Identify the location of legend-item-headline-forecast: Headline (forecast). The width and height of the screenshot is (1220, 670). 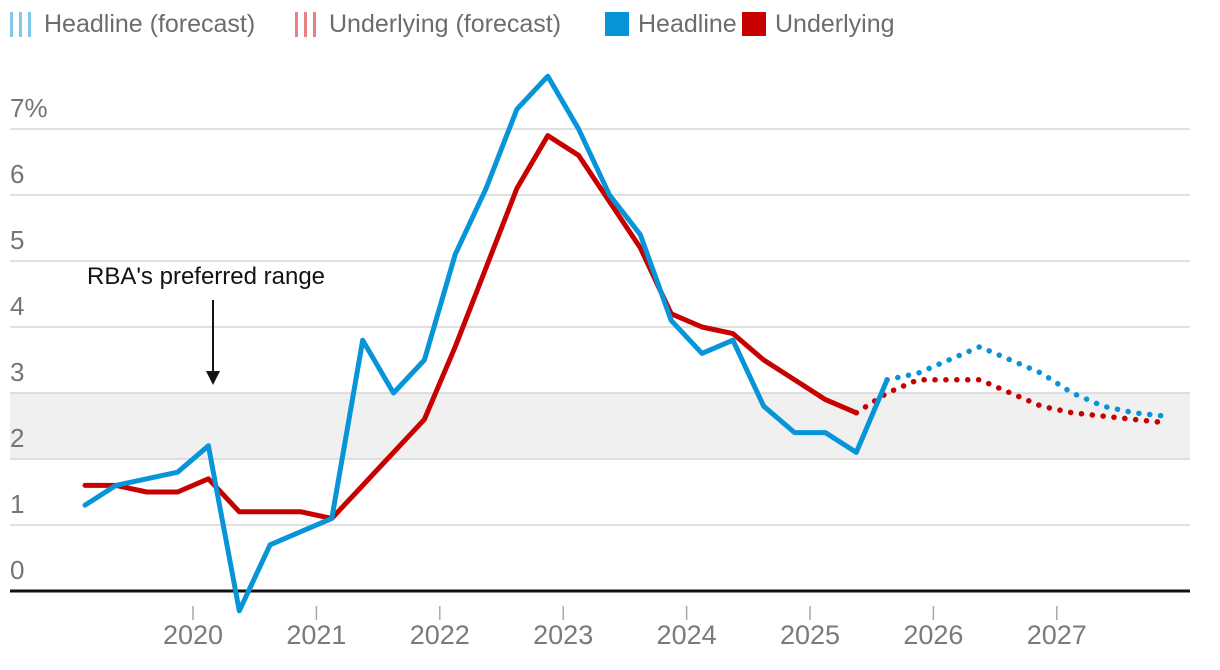
(132, 24).